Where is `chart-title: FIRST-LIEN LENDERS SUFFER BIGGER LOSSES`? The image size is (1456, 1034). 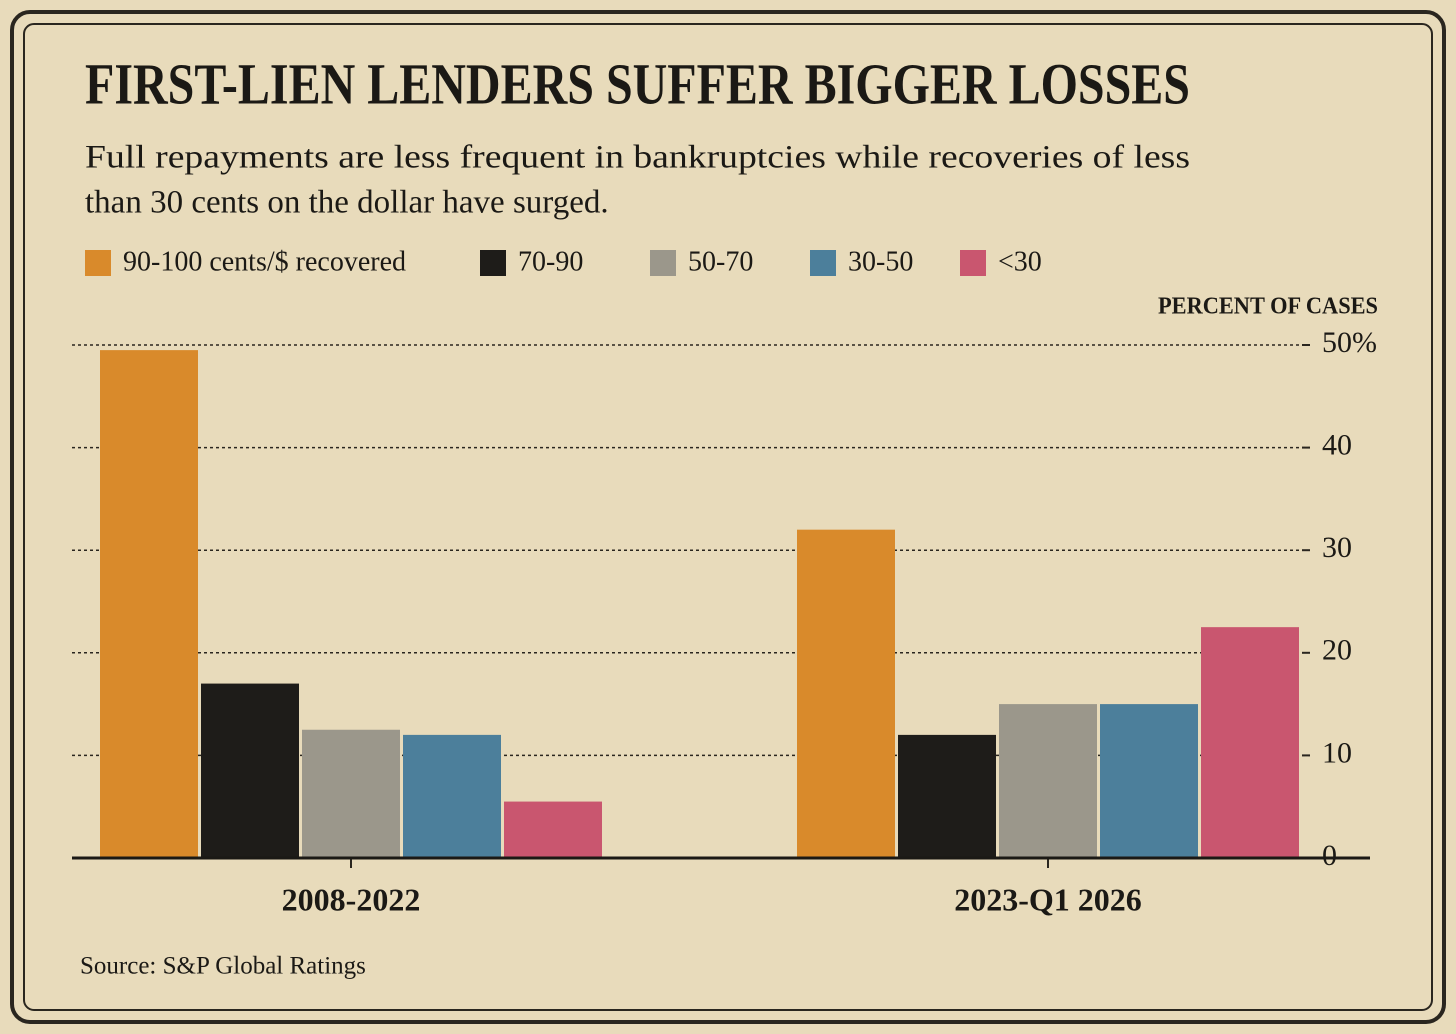 chart-title: FIRST-LIEN LENDERS SUFFER BIGGER LOSSES is located at coordinates (637, 83).